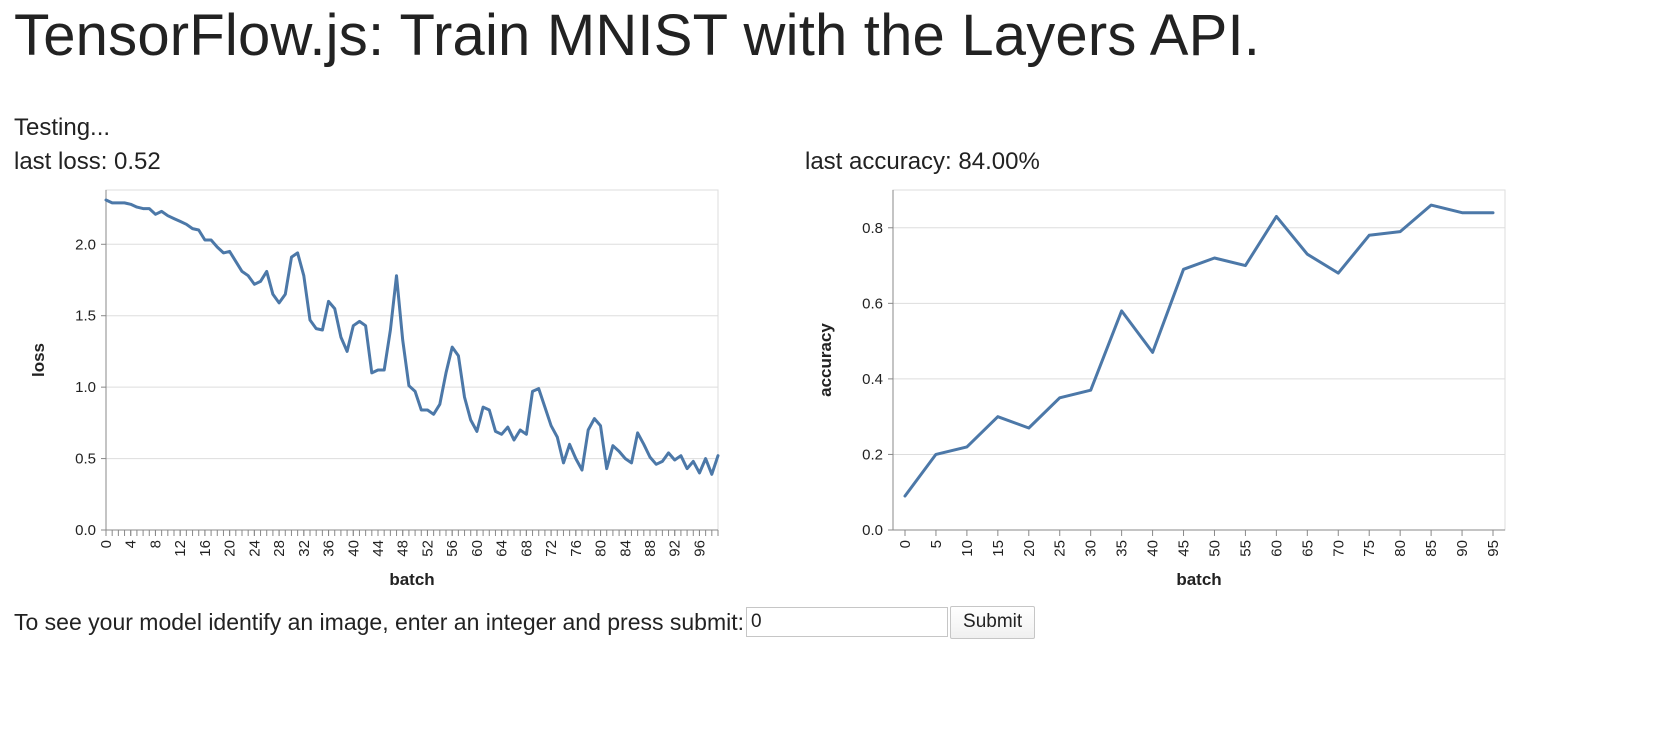  What do you see at coordinates (131, 544) in the screenshot?
I see `x-tick-label: 4` at bounding box center [131, 544].